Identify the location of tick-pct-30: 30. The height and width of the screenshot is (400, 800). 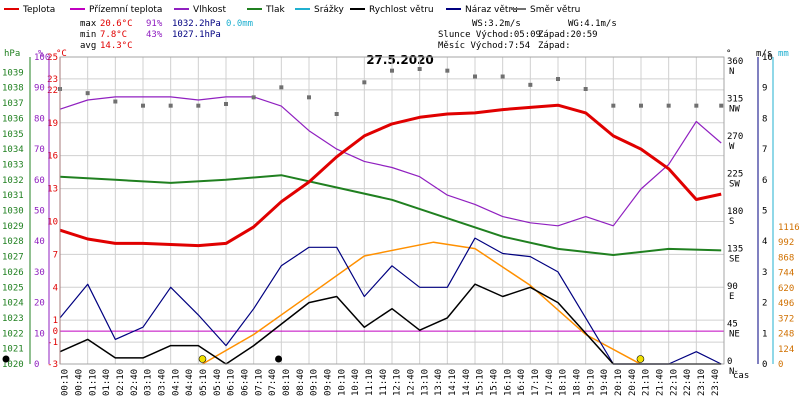
(39, 273).